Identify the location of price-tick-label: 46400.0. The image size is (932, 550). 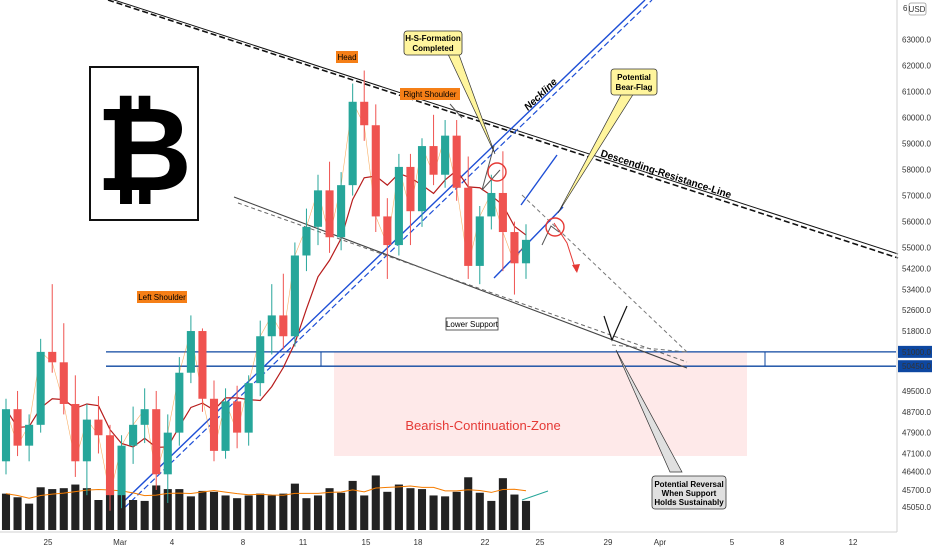
(916, 472).